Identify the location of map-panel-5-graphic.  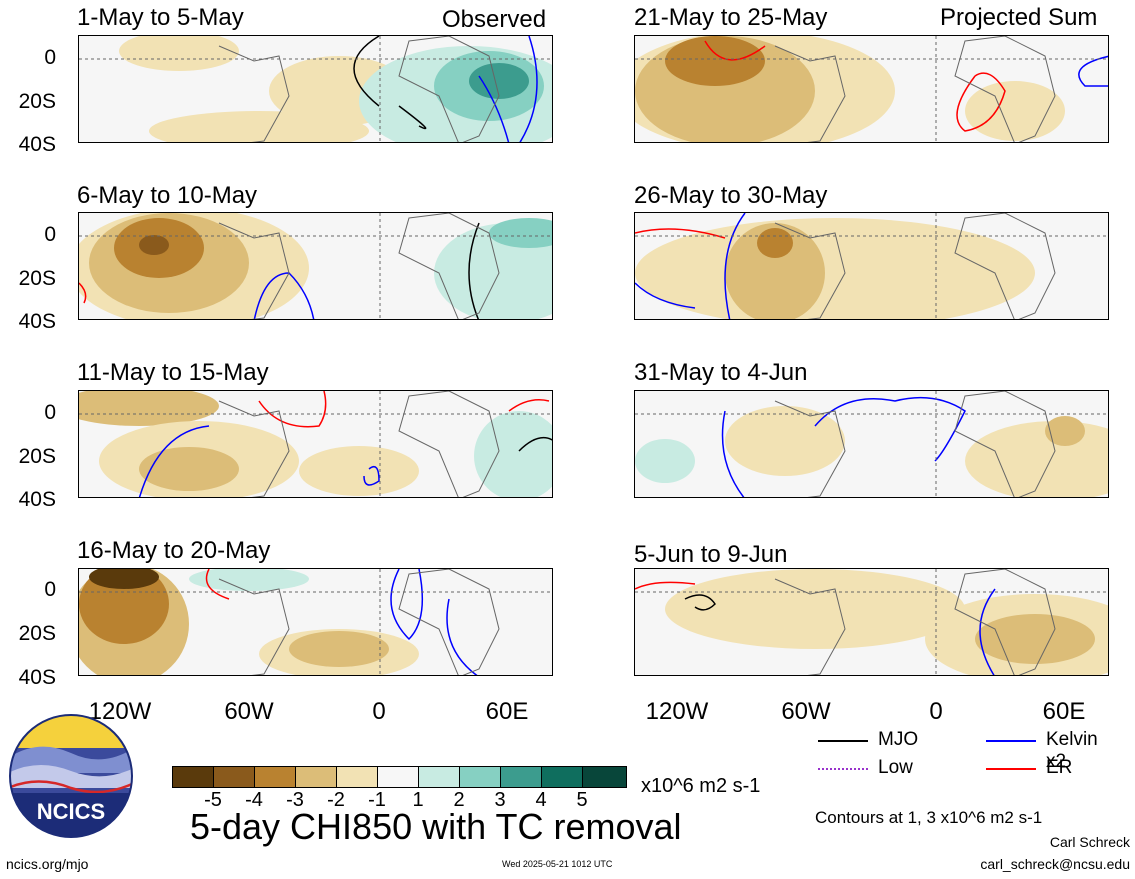
(315, 444).